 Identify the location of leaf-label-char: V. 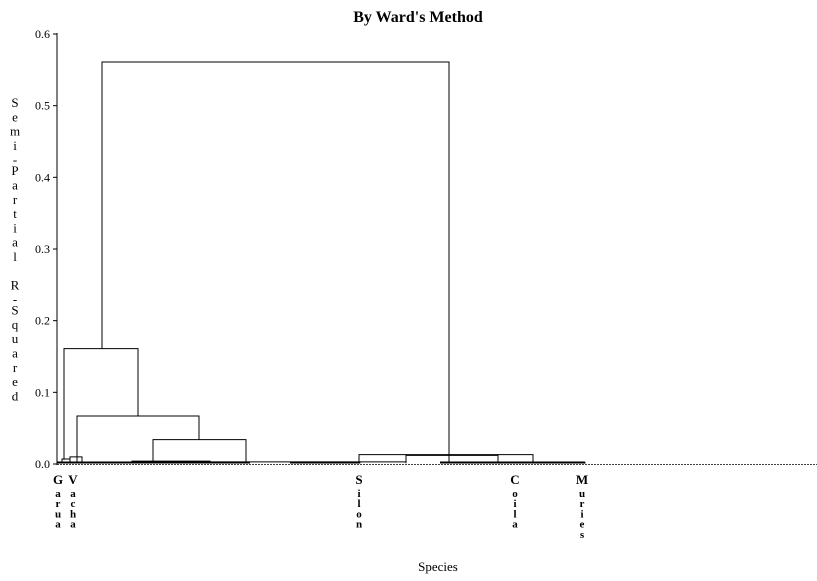
(73, 479).